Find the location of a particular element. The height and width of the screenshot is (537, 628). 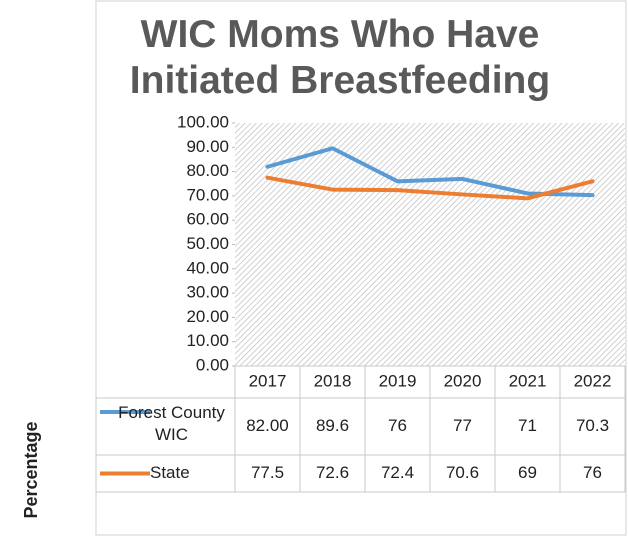

table-value: 72.4 is located at coordinates (397, 472).